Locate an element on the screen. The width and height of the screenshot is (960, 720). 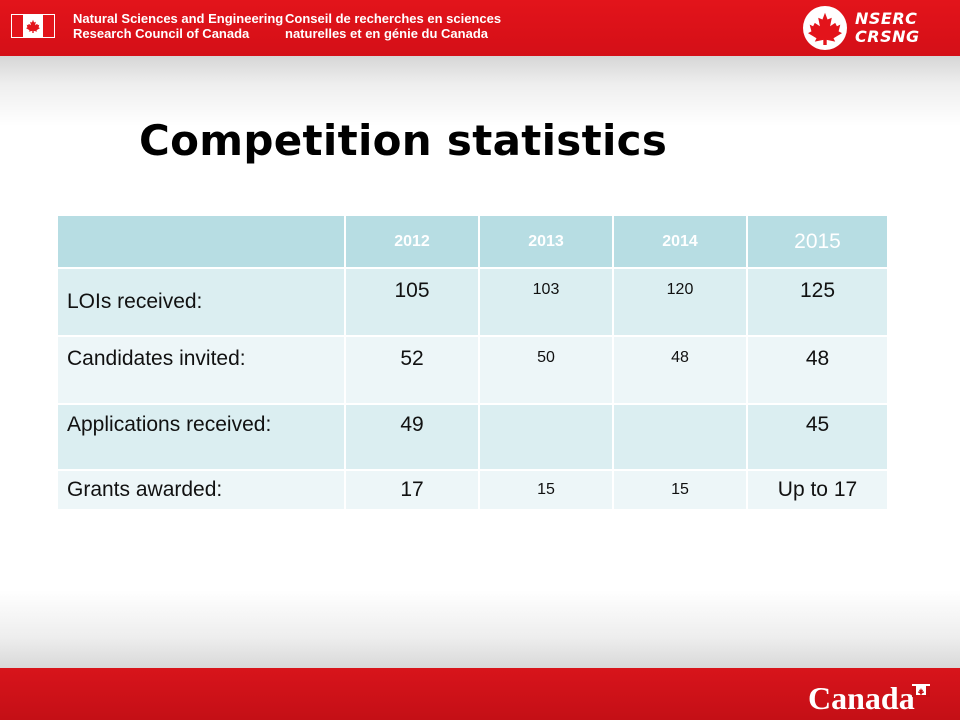
footer-gradient is located at coordinates (480, 629).